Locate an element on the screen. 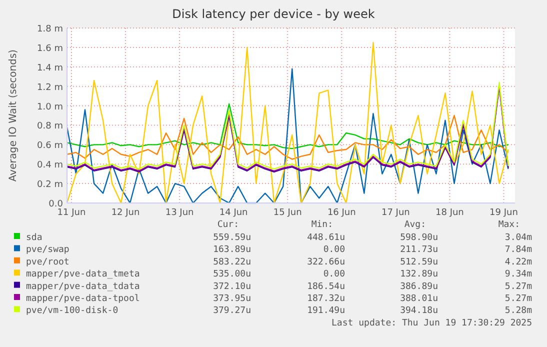  x-tick-label: 19 Jun is located at coordinates (504, 213).